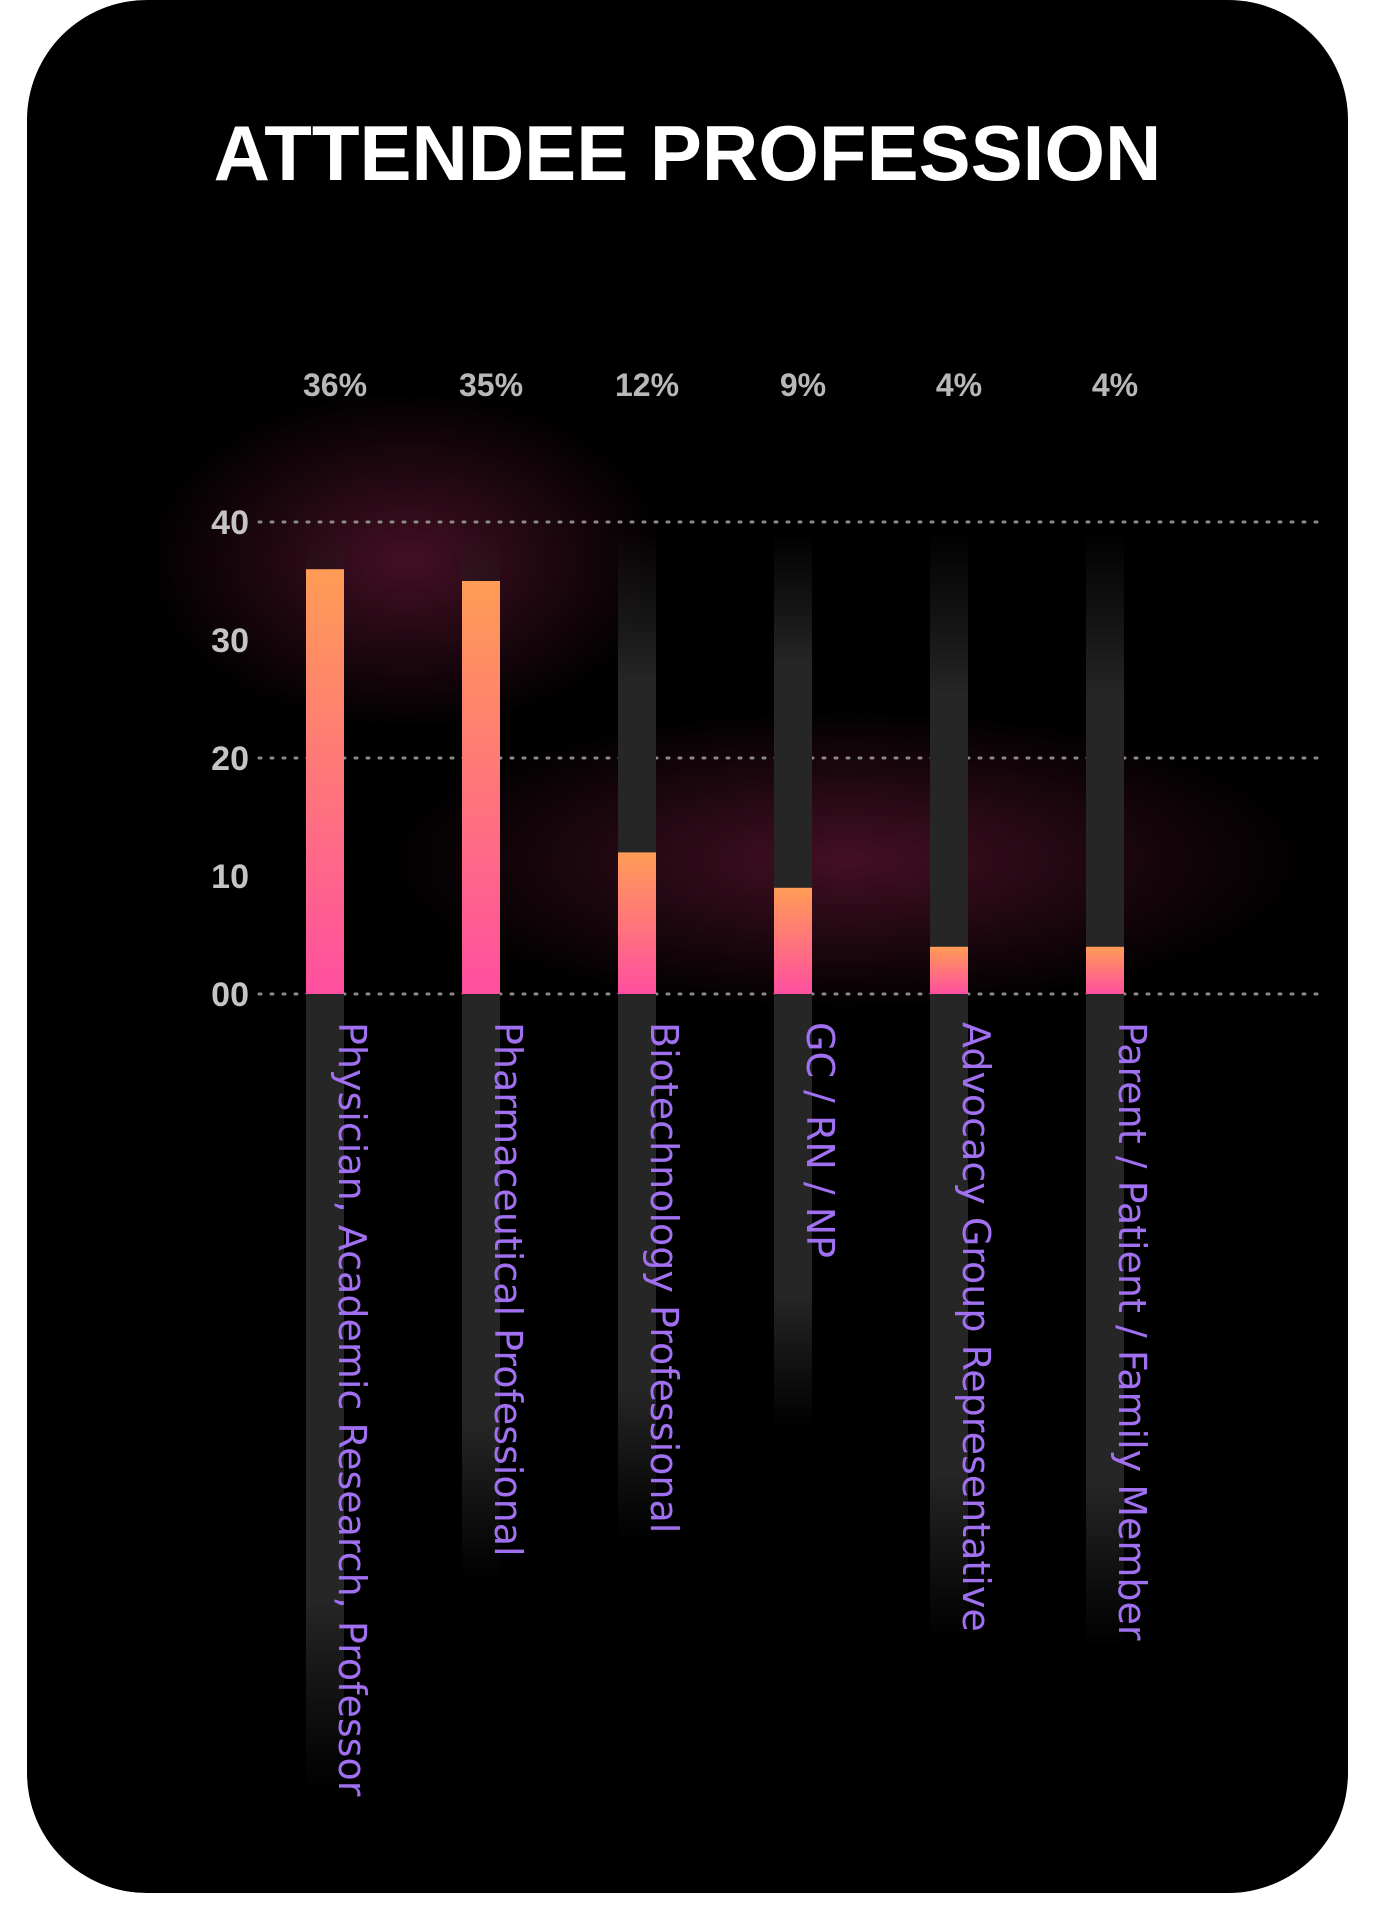 The image size is (1377, 1920). Describe the element at coordinates (230, 523) in the screenshot. I see `y-tick-label: 40` at that location.